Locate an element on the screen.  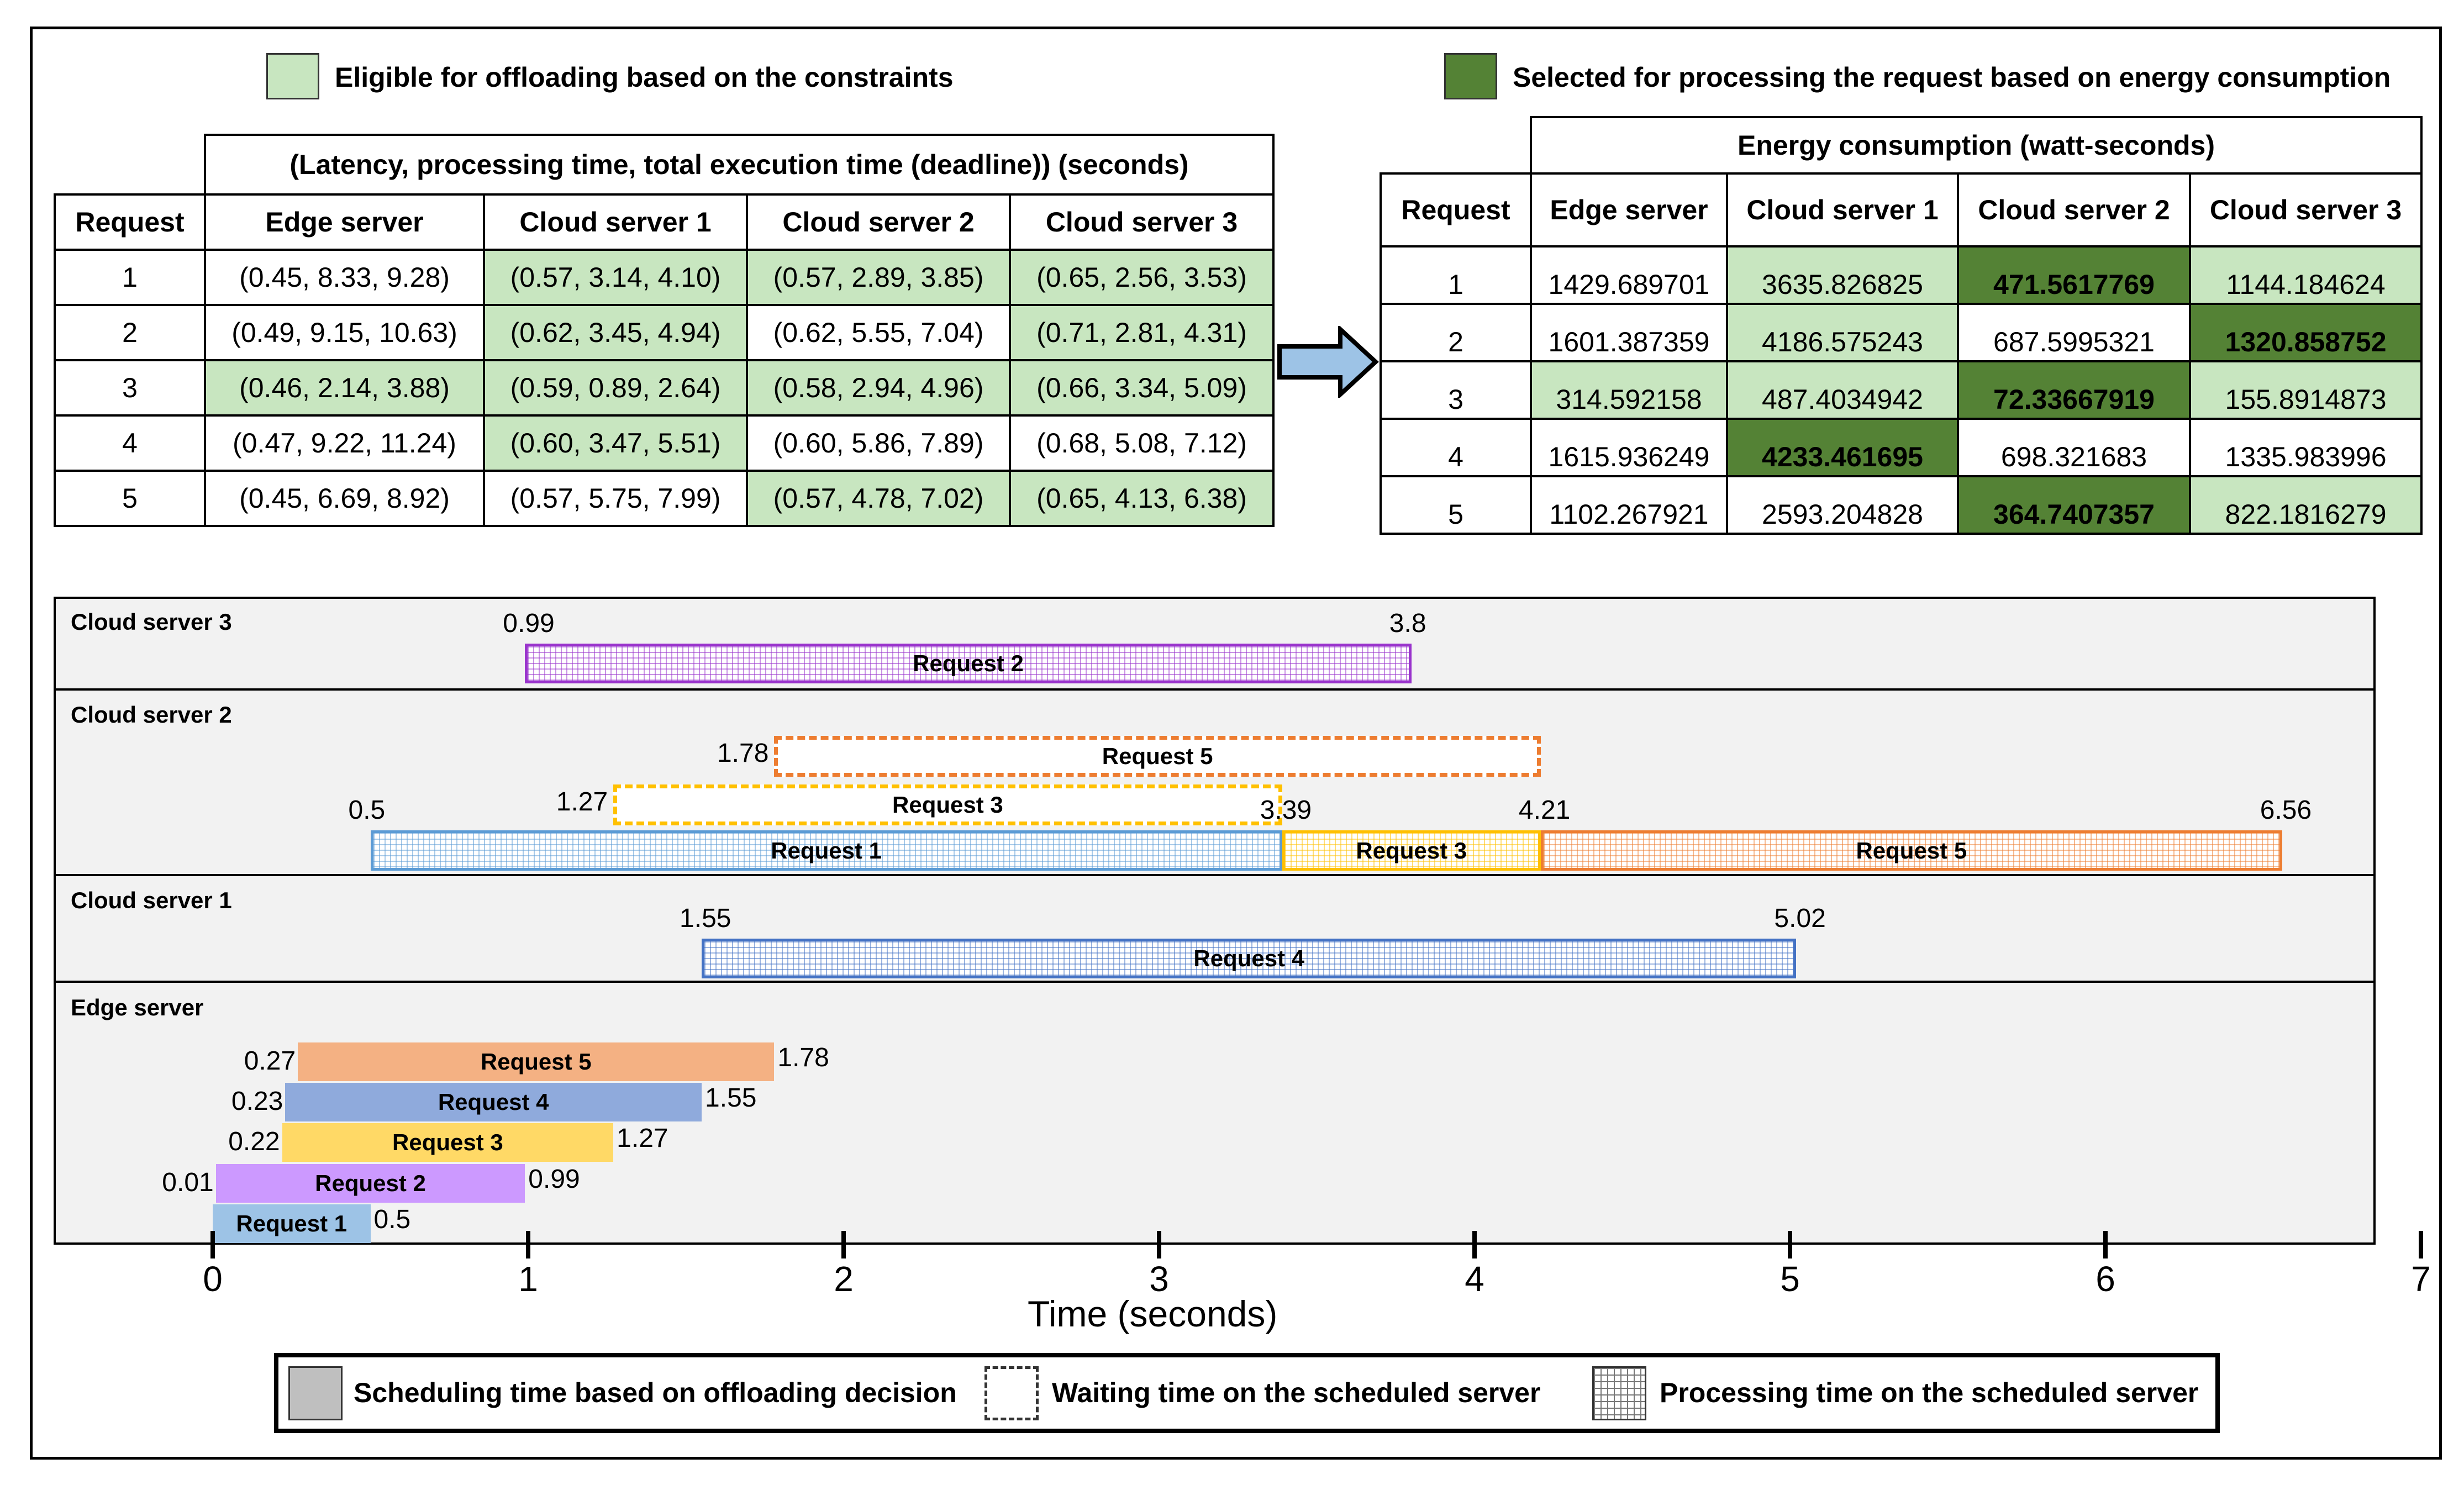
lane-label-cloud-3: Cloud server 3 is located at coordinates (151, 622).